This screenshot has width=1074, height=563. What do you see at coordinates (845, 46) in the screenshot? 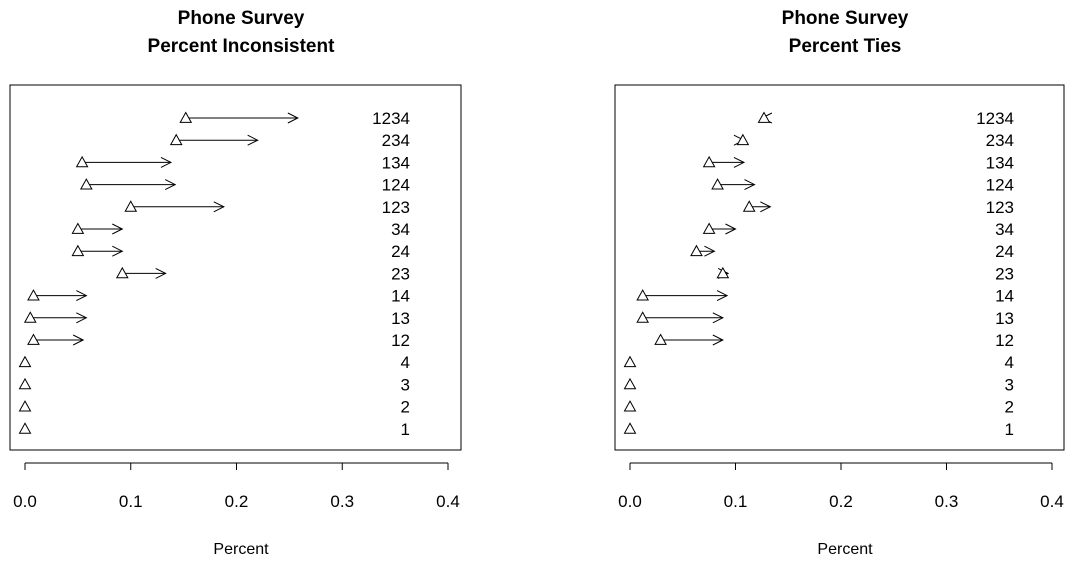
I see `chart-subtitle: Percent Ties` at bounding box center [845, 46].